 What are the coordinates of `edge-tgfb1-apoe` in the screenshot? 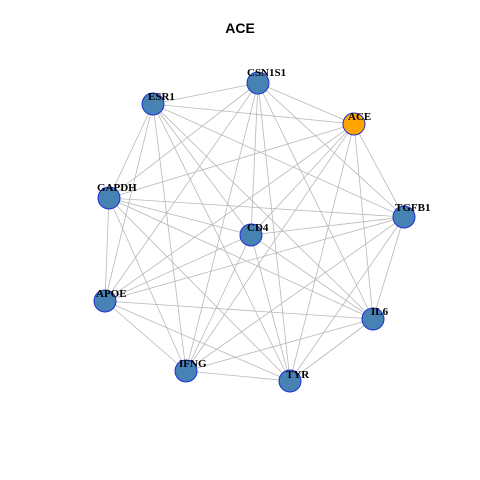 It's located at (254, 259).